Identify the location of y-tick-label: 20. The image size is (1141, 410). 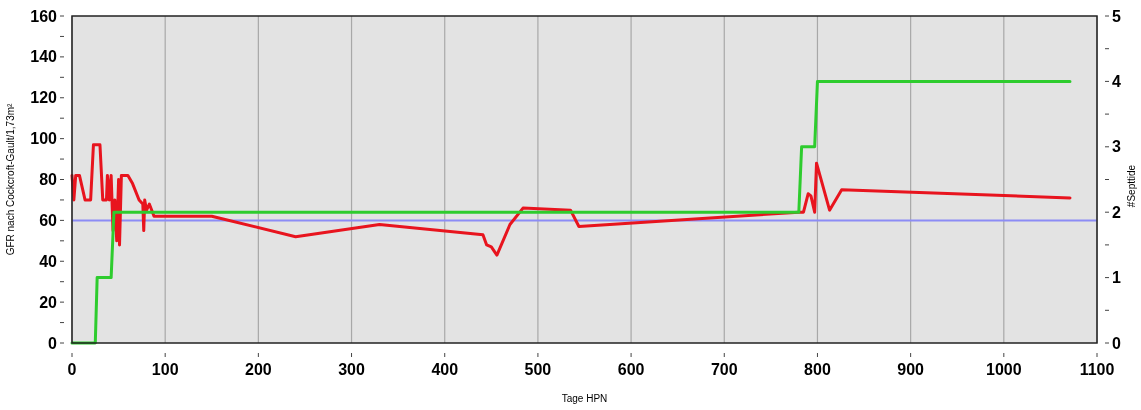
(48, 302).